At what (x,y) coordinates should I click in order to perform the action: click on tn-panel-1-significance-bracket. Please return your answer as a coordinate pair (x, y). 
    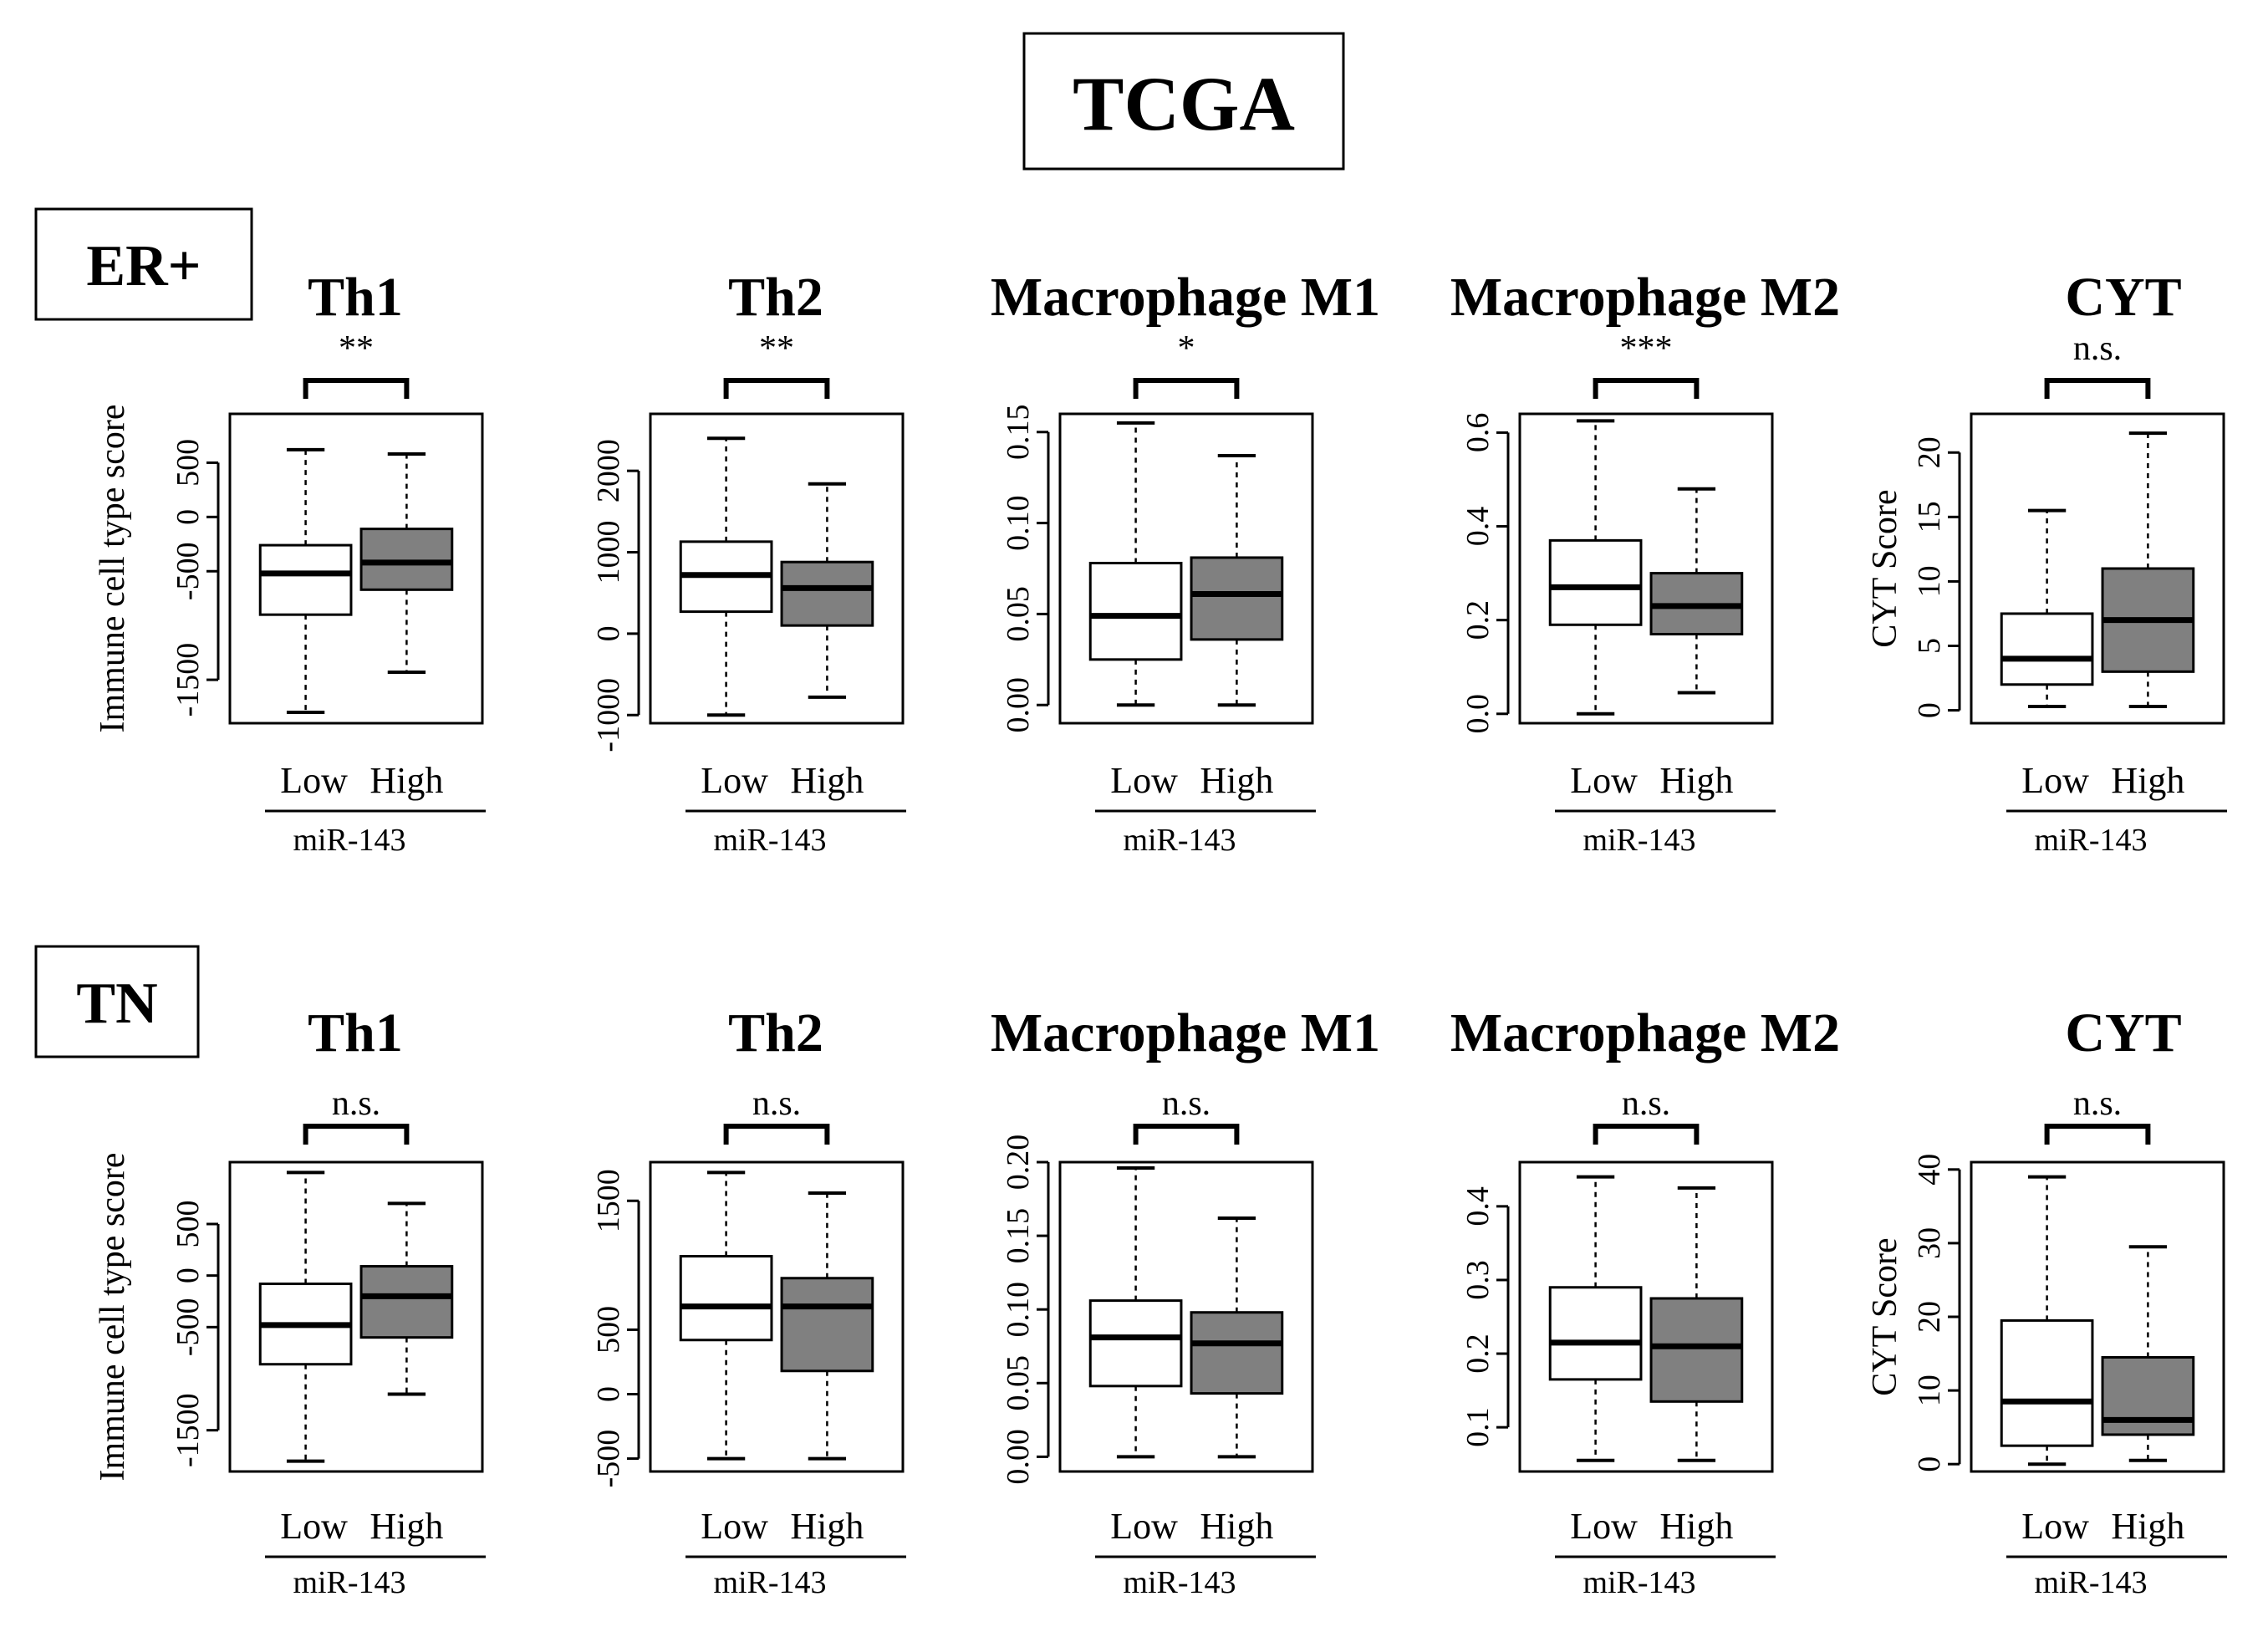
    Looking at the image, I should click on (356, 1134).